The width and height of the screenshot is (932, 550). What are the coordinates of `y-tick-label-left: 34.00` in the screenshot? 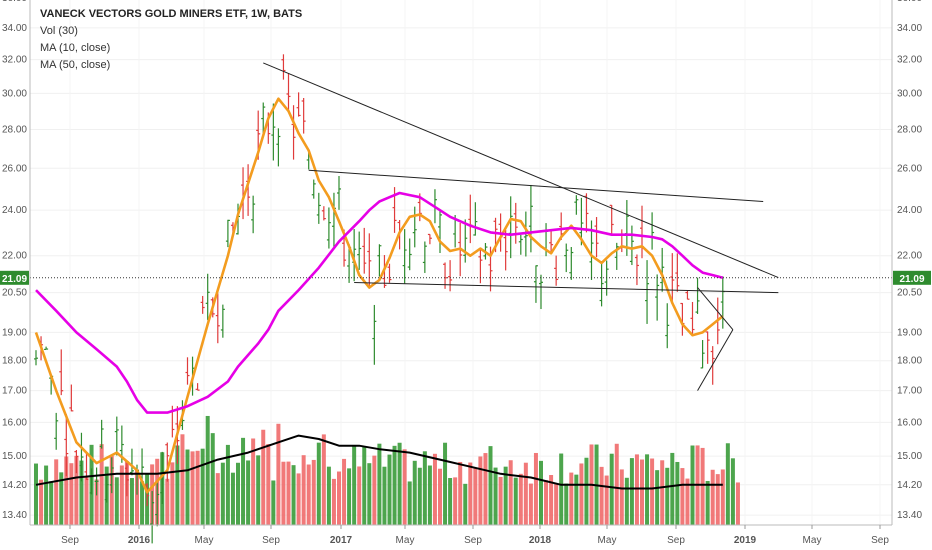 It's located at (14, 28).